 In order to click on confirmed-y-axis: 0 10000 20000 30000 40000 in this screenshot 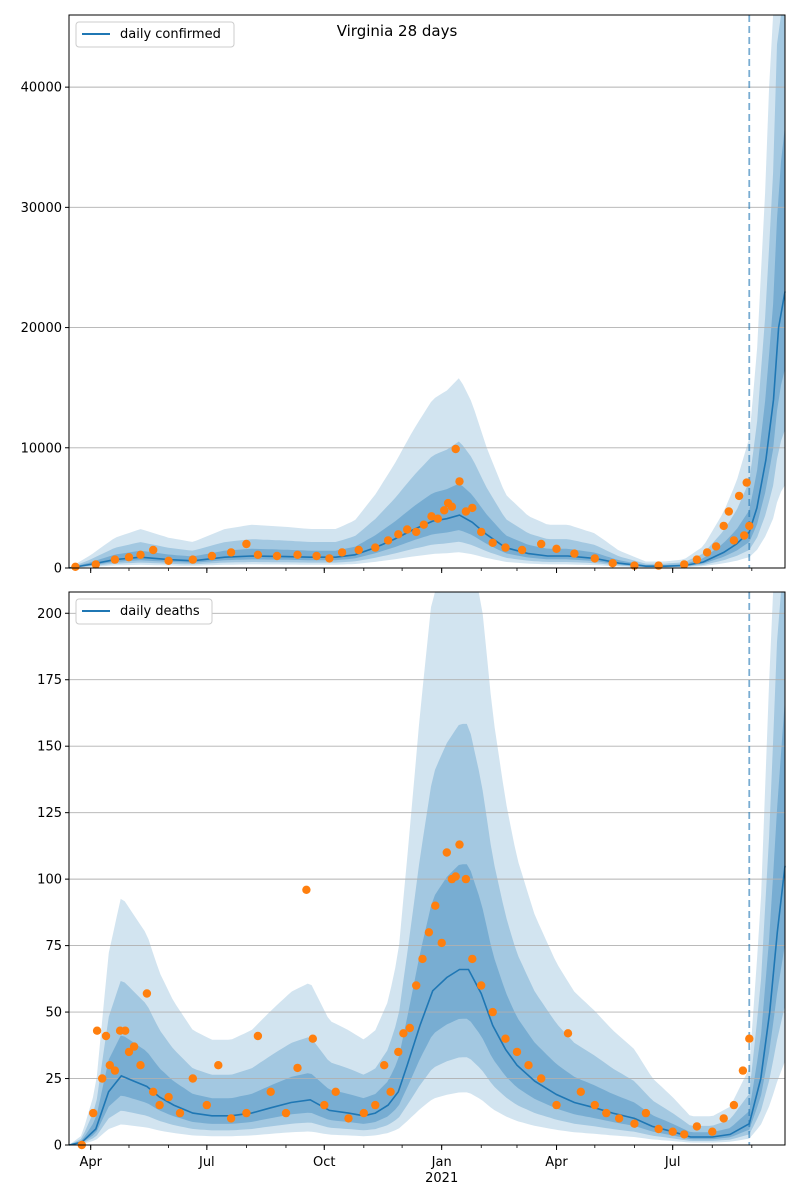, I will do `click(45, 329)`.